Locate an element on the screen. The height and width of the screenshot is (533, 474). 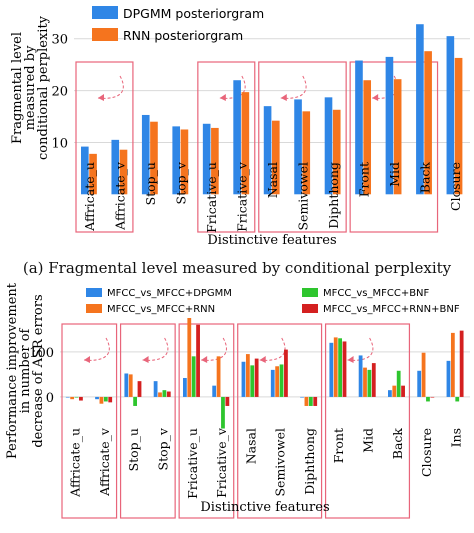
category-label: Ins is located at coordinates (455, 437).